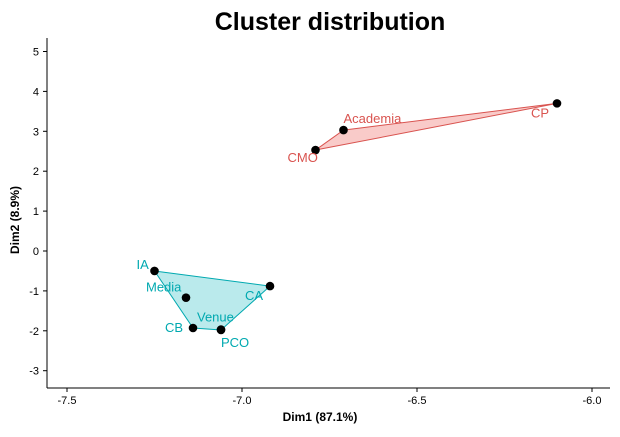 The height and width of the screenshot is (437, 620). Describe the element at coordinates (592, 401) in the screenshot. I see `x-tick-label: -6.0` at that location.